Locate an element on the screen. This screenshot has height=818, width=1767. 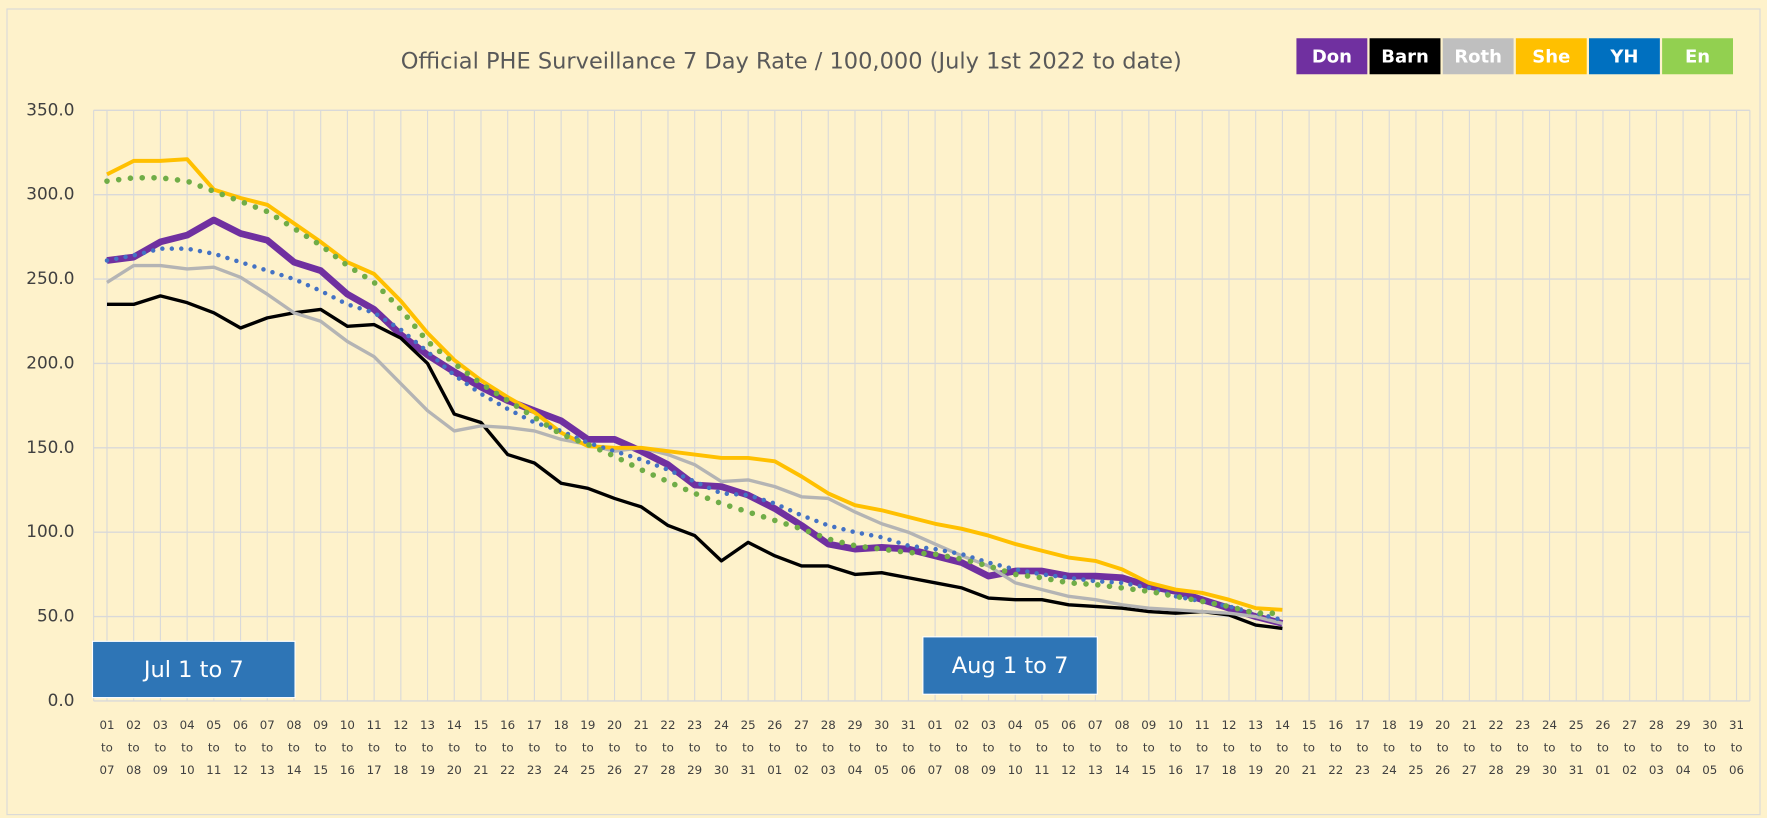
x-tick-label: 05 to 11 is located at coordinates (1042, 748).